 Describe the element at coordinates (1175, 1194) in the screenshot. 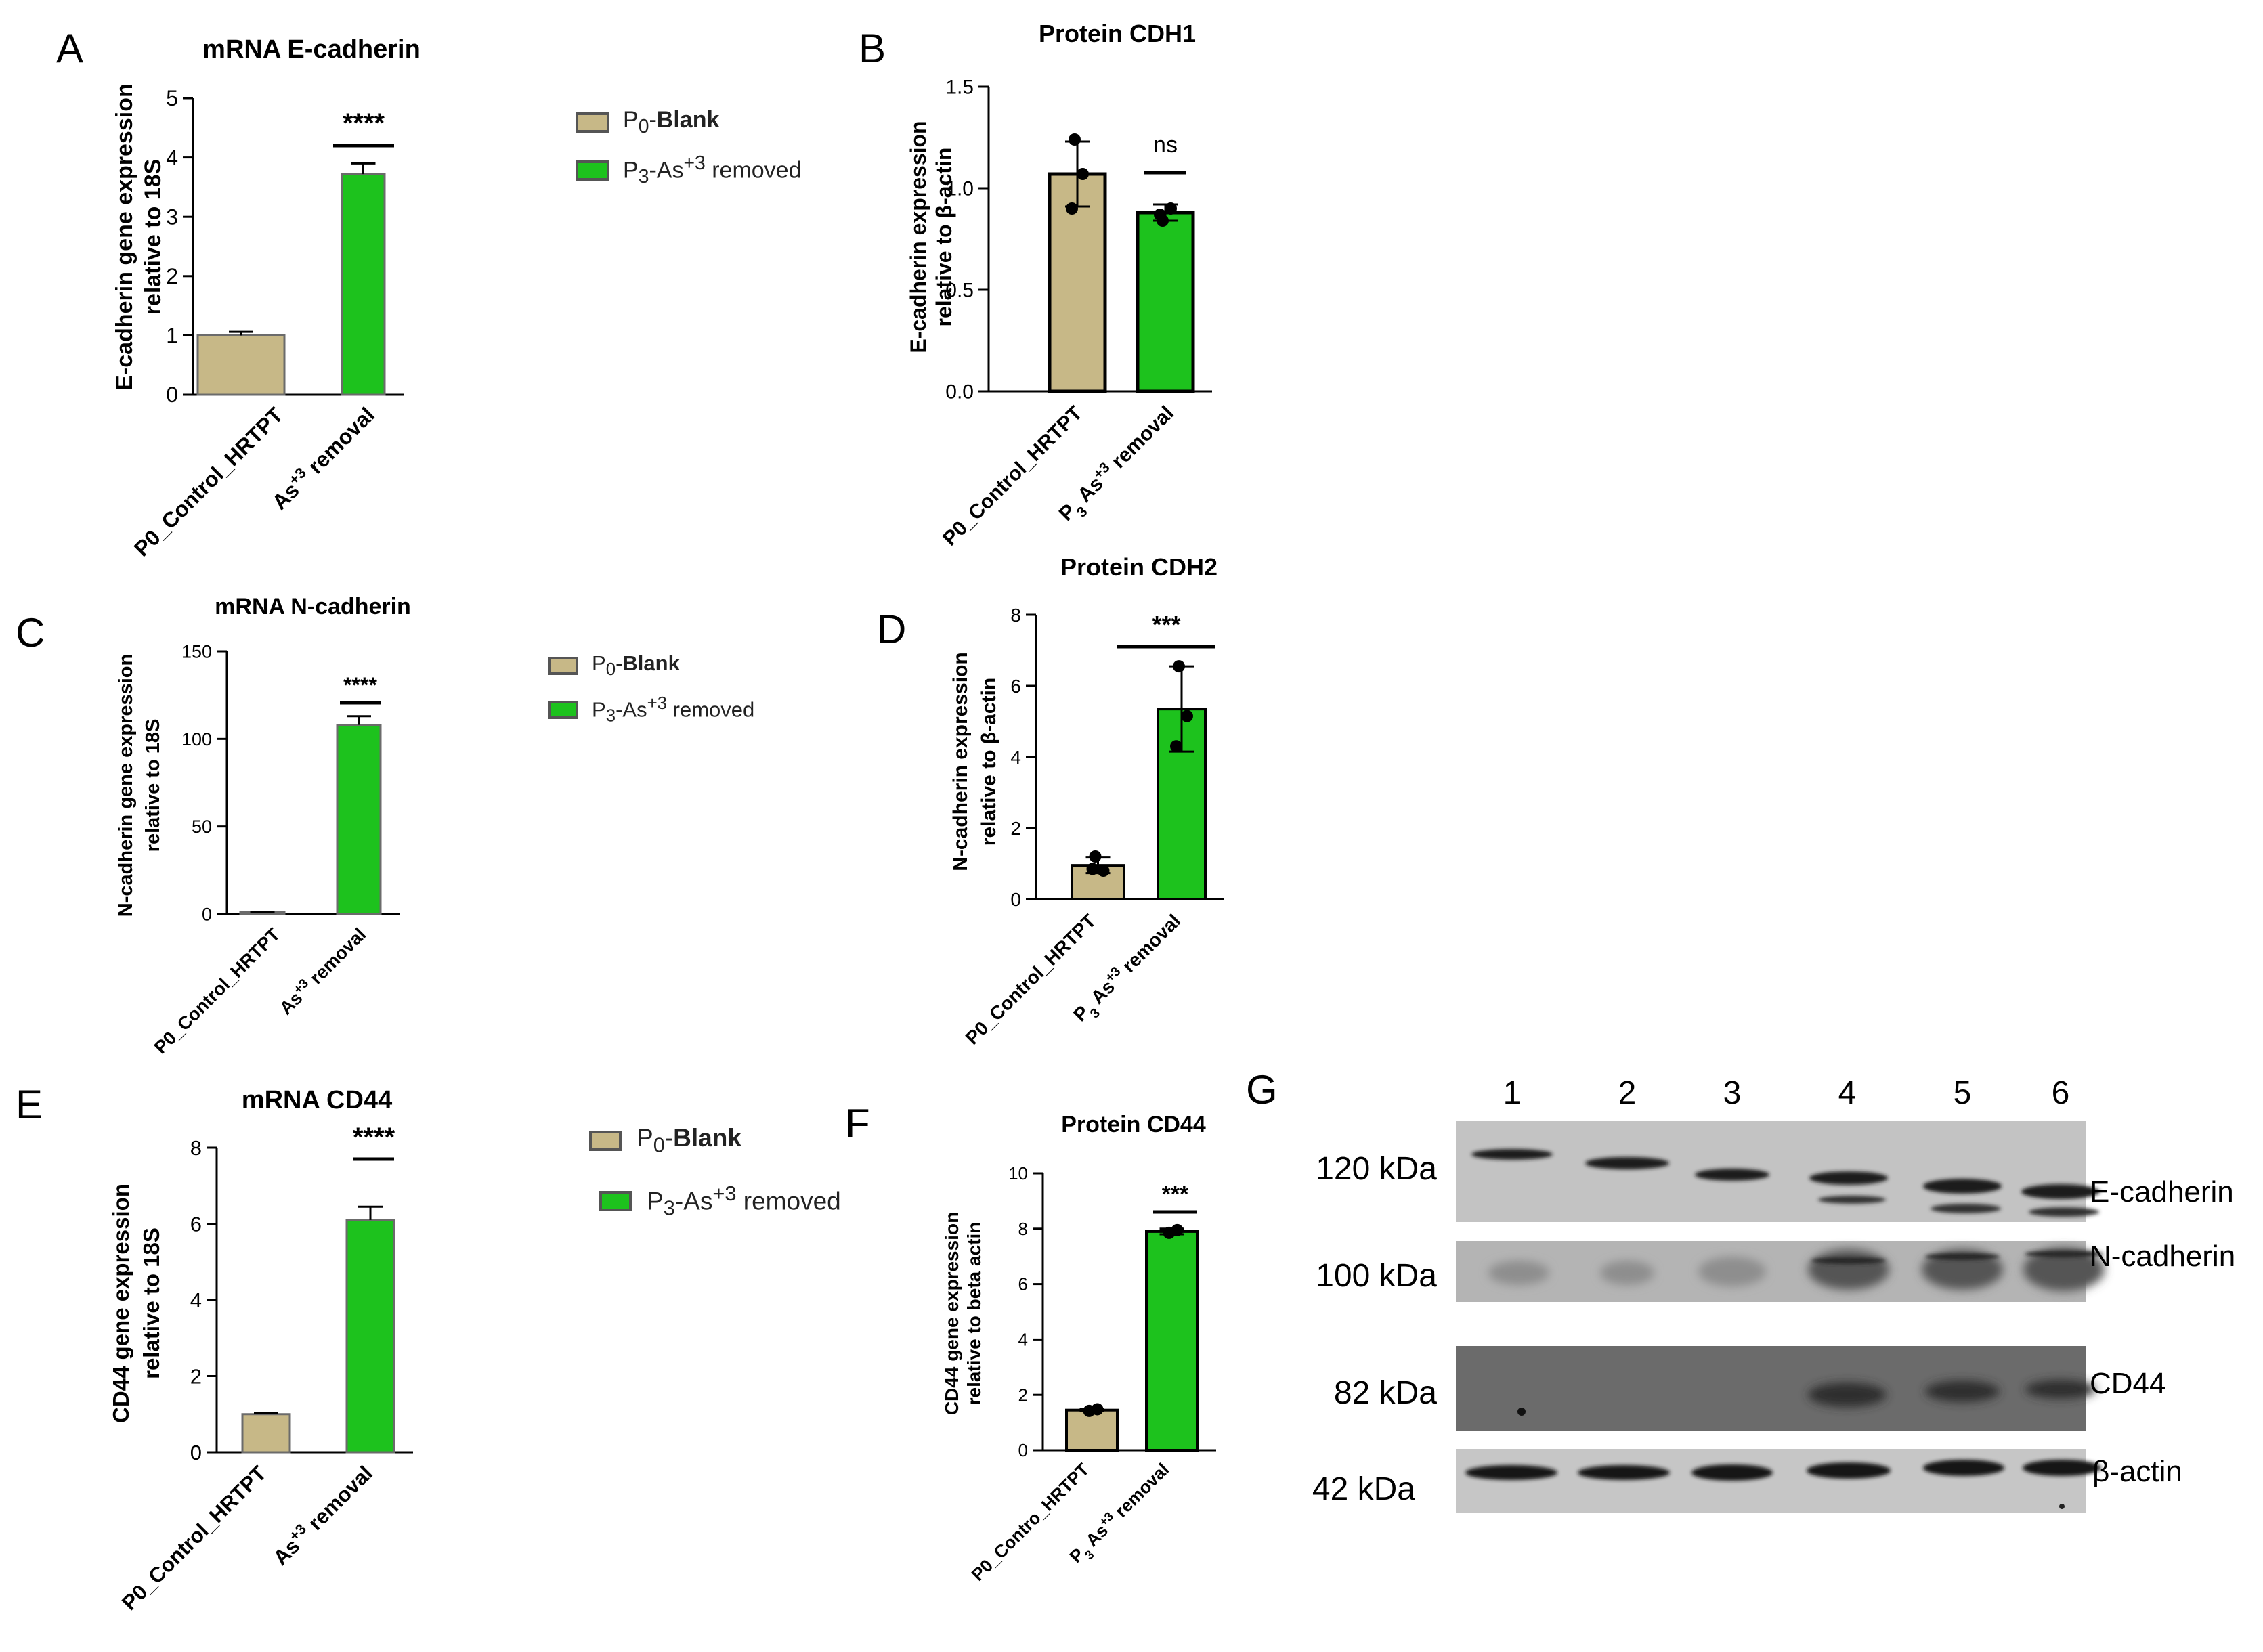

I see `significance-label: ***` at that location.